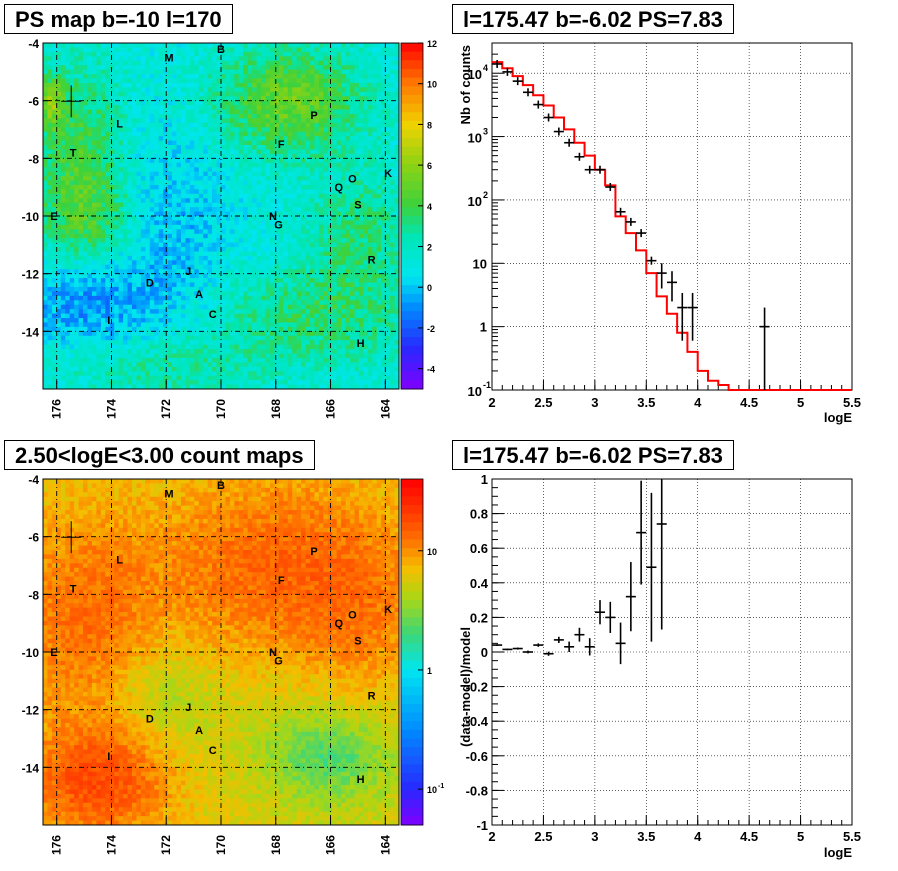 The height and width of the screenshot is (871, 898). Describe the element at coordinates (429, 207) in the screenshot. I see `colorbar-tick-label: 4` at that location.